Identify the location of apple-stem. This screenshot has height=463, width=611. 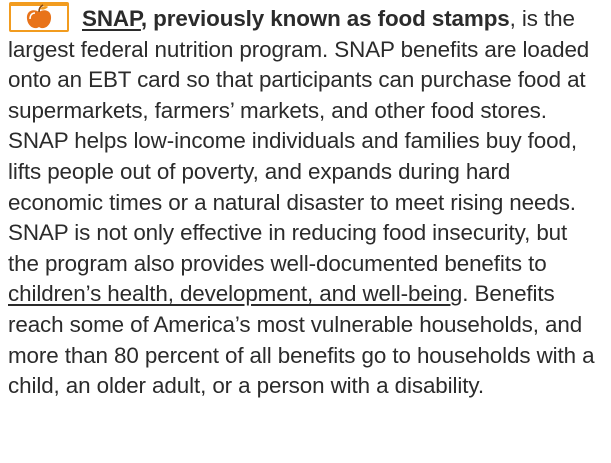
(41, 8).